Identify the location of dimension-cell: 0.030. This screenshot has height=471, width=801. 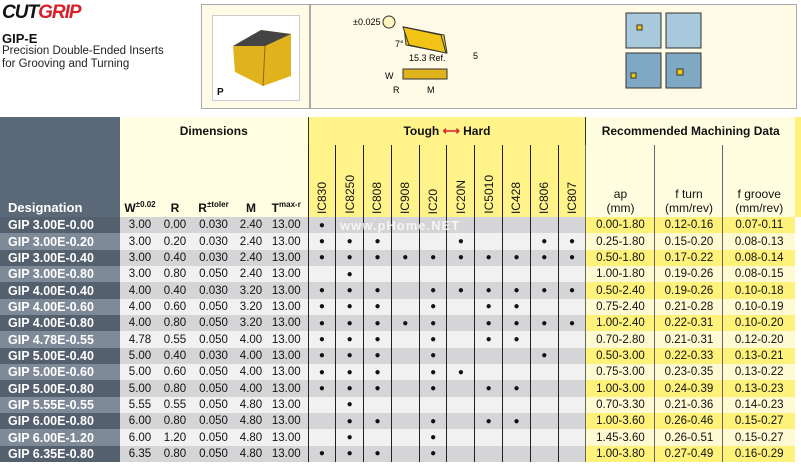
(213, 356).